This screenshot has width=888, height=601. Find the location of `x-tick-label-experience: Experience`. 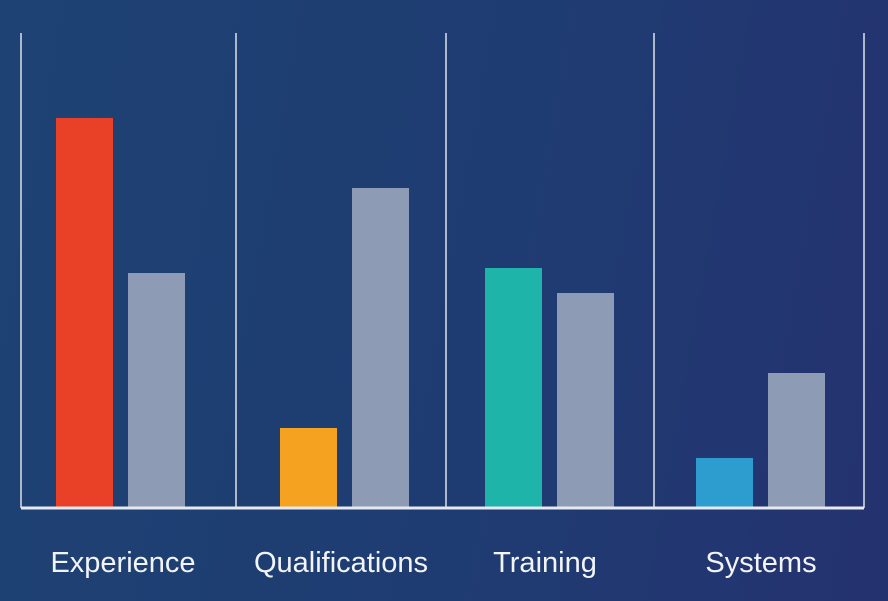

x-tick-label-experience: Experience is located at coordinates (122, 563).